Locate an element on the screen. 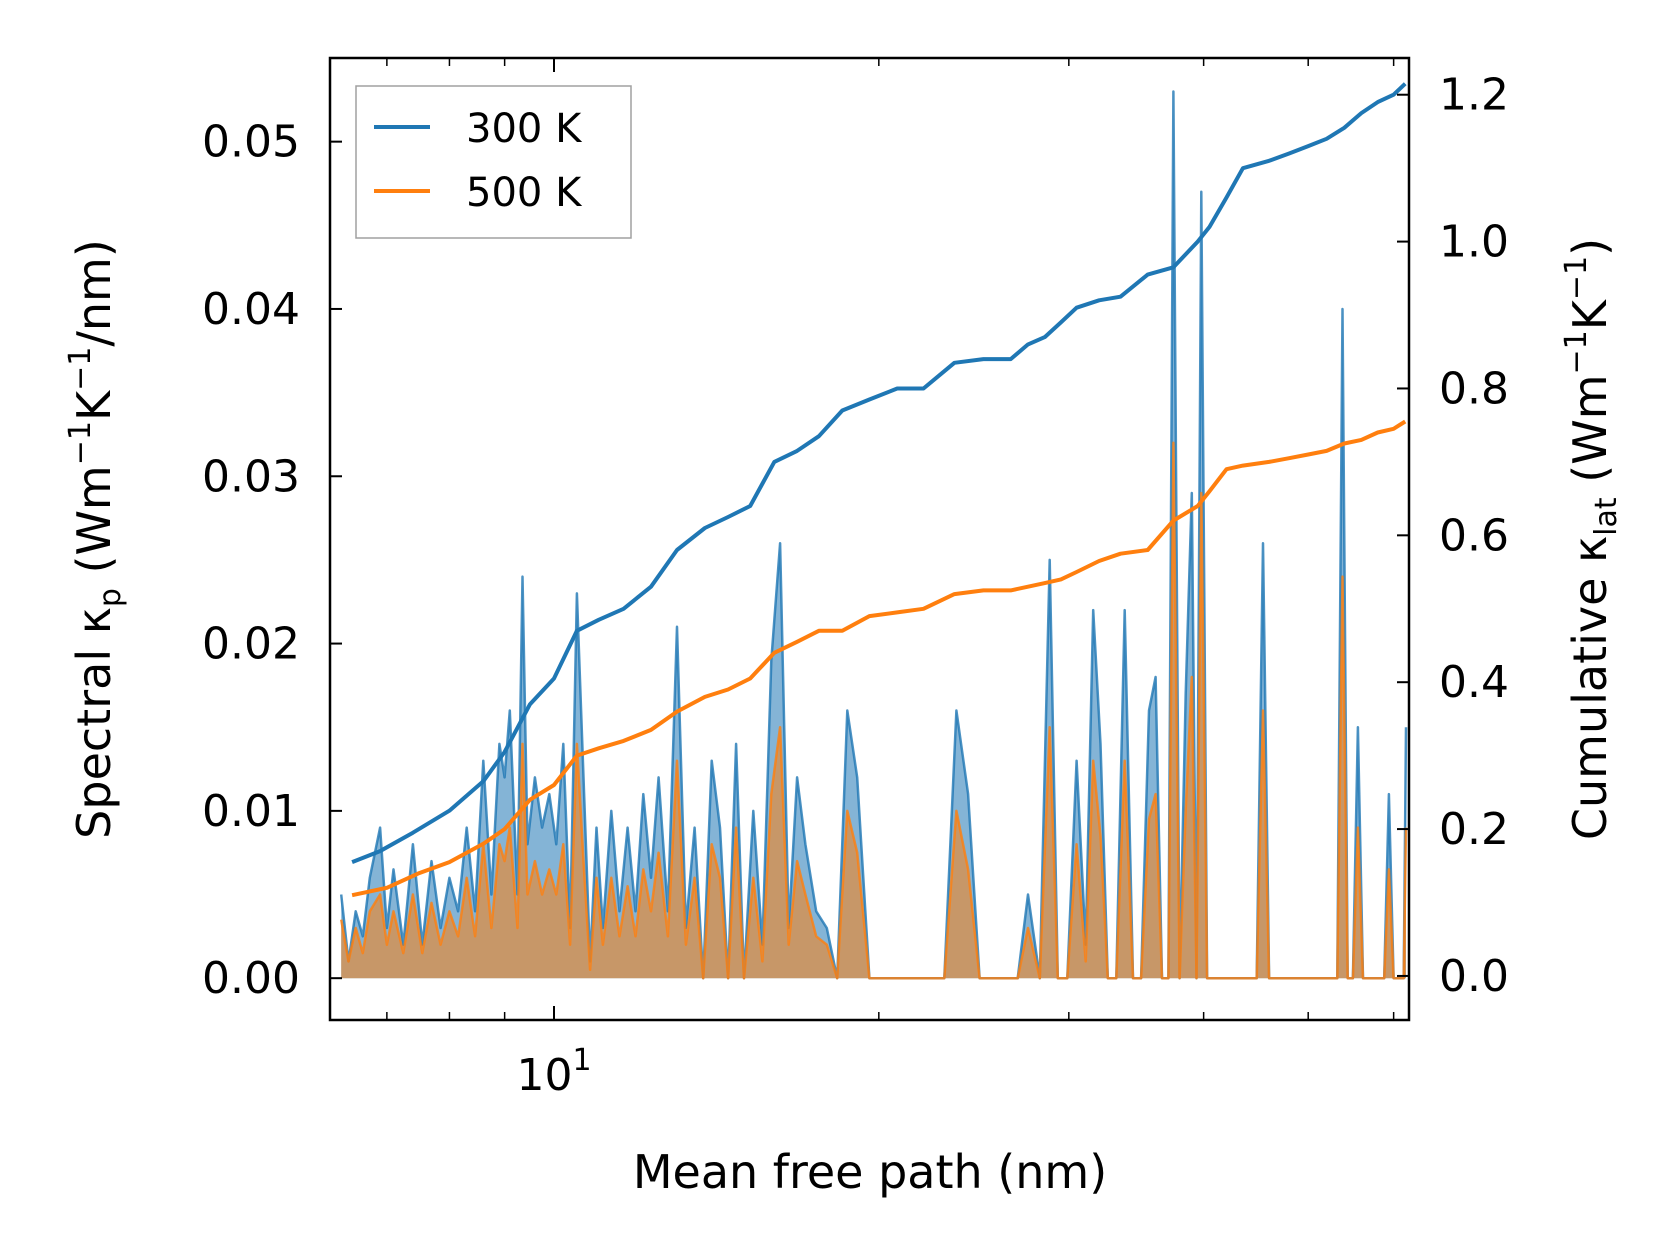 The height and width of the screenshot is (1253, 1679). left-tick-label-3: 0.03 is located at coordinates (251, 476).